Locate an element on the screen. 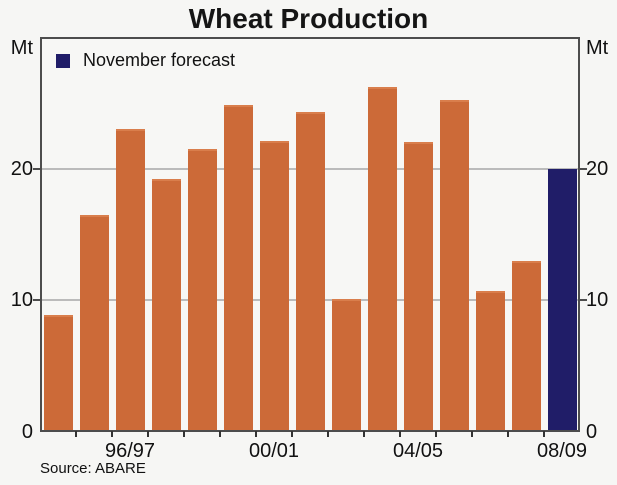 This screenshot has height=485, width=617. bar-08/09 is located at coordinates (562, 300).